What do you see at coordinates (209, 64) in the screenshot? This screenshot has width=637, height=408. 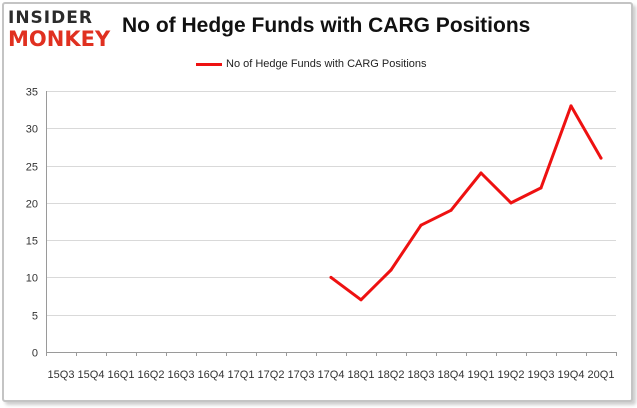 I see `legend-swatch` at bounding box center [209, 64].